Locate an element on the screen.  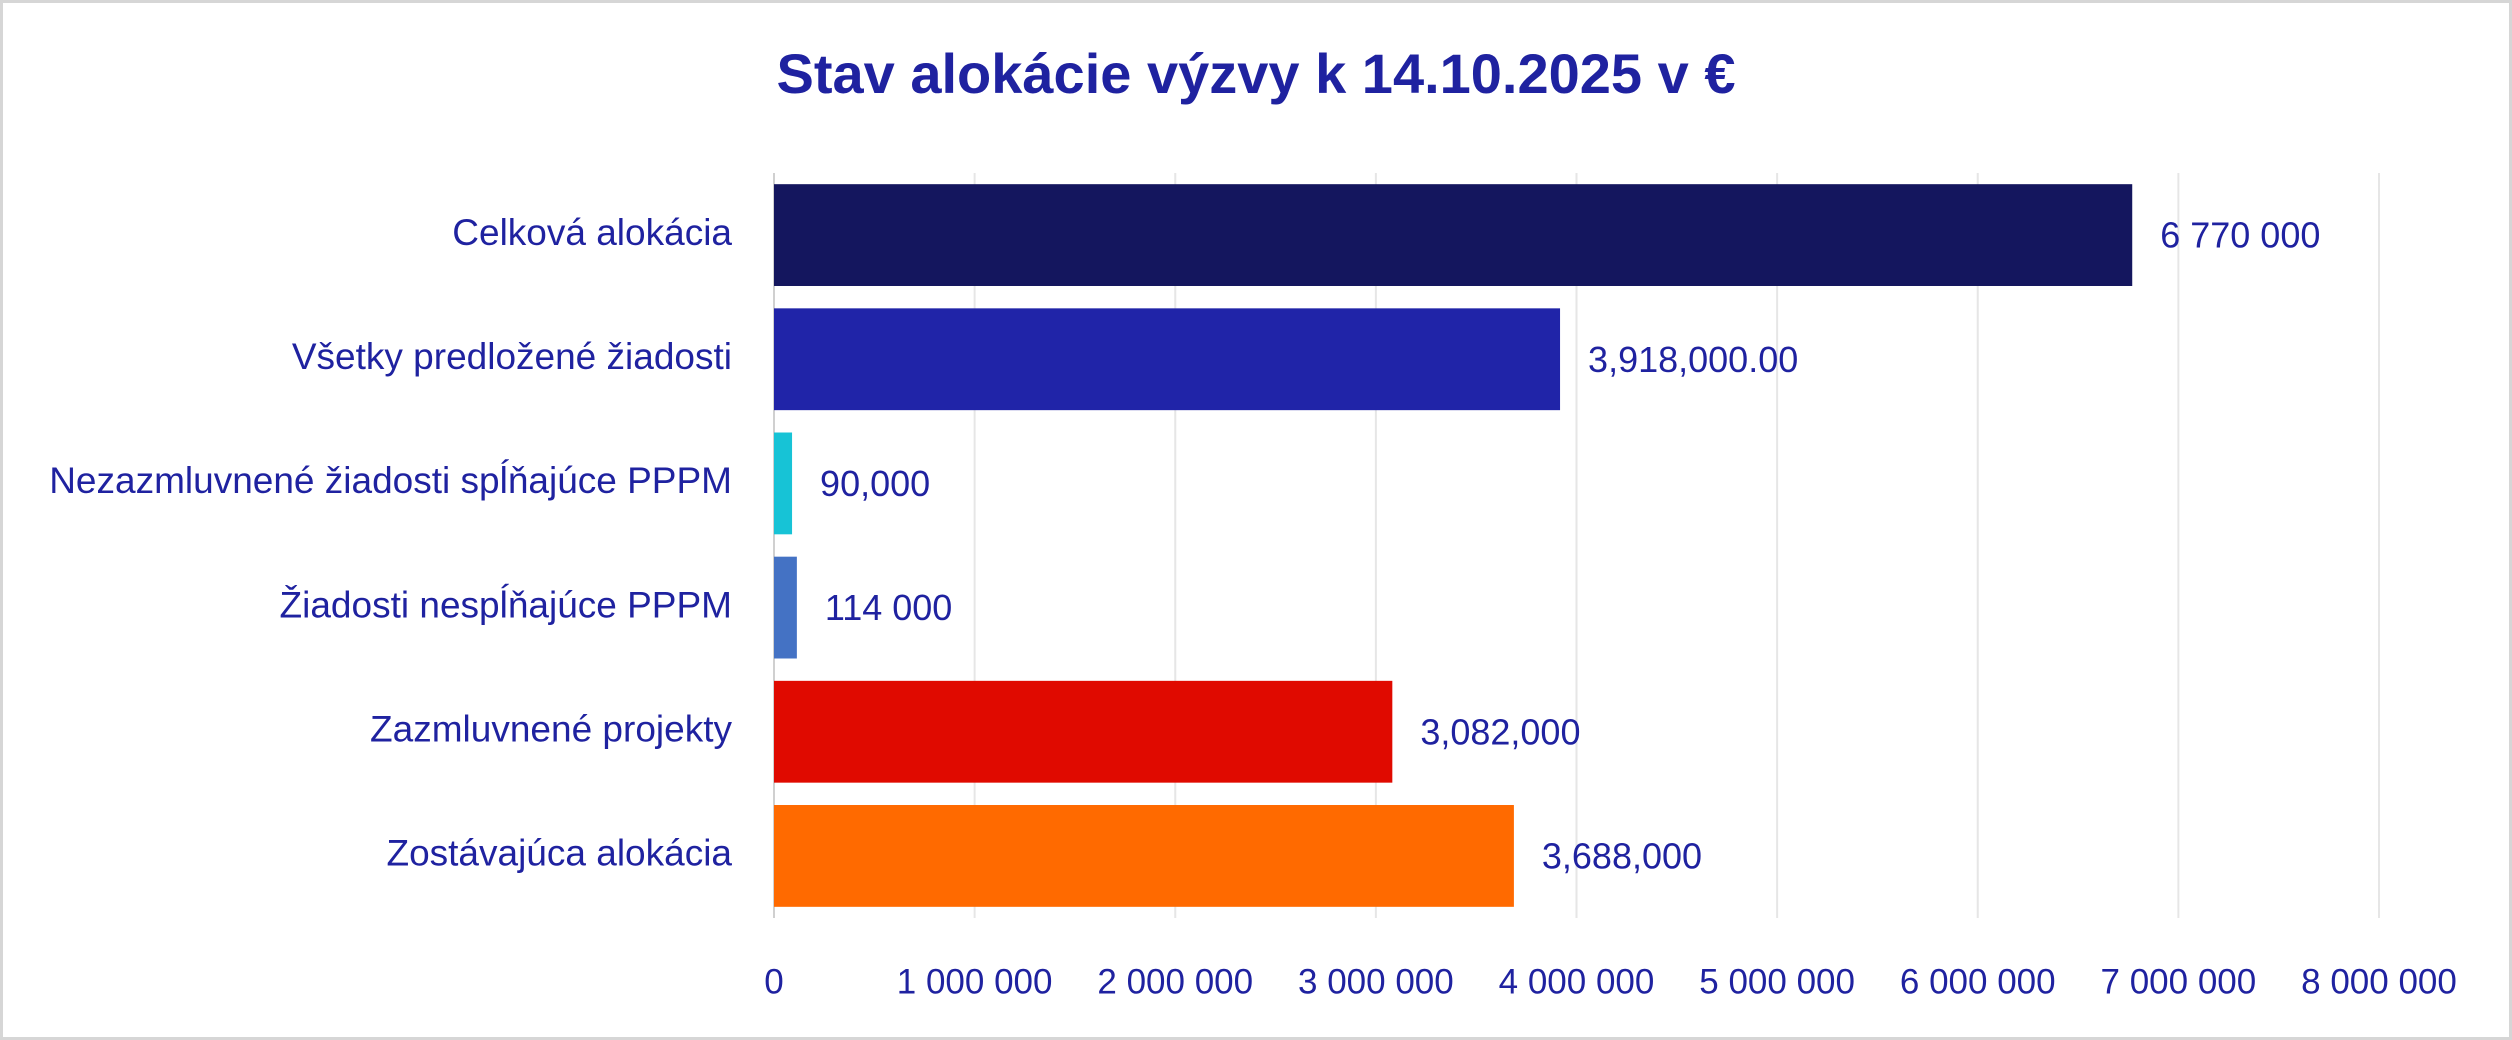
x-tick-label: 2 000 000 is located at coordinates (1175, 981).